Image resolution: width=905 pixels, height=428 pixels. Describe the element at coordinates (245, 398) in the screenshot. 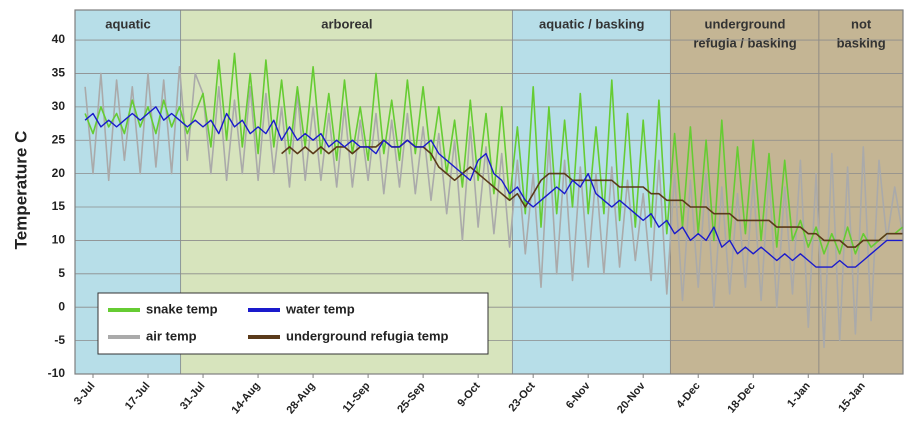

I see `x-tick-label: 14-Aug` at that location.